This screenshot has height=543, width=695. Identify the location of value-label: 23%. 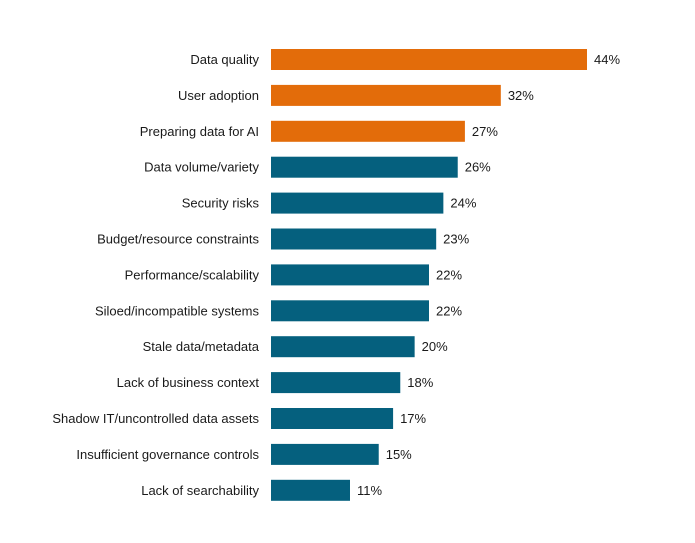
(456, 239).